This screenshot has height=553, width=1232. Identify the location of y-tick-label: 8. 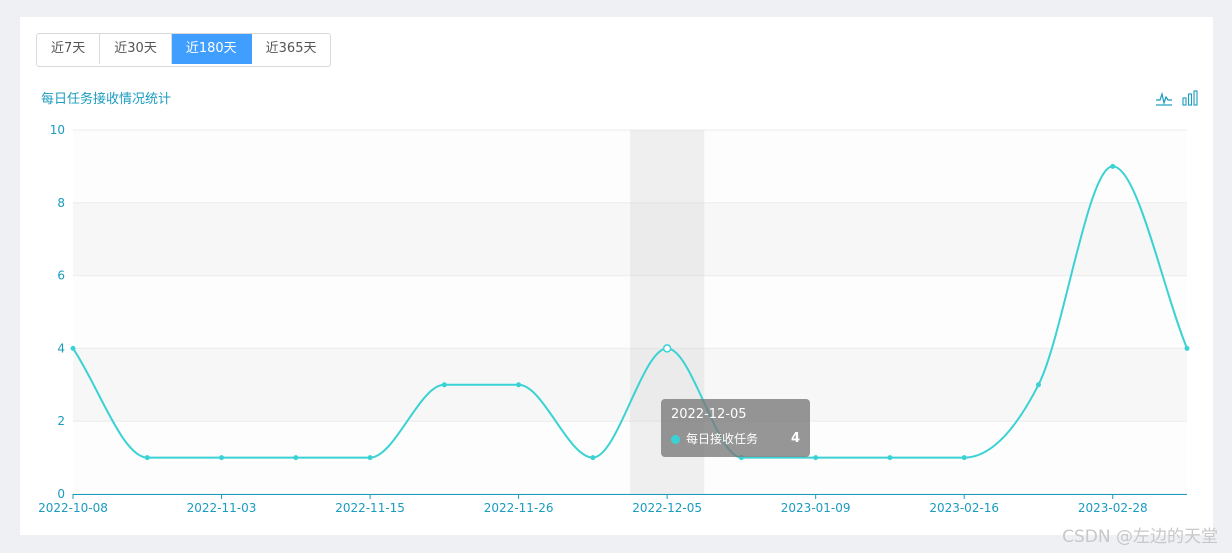
(61, 203).